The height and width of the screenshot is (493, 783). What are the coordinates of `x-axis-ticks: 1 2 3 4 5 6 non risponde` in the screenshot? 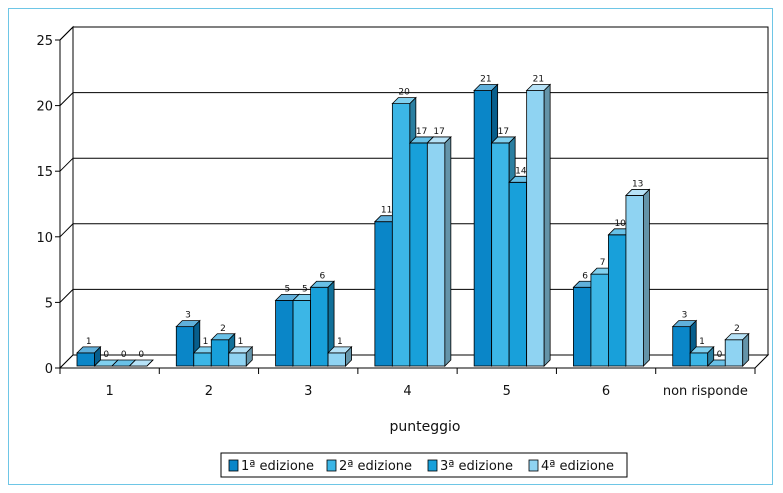 It's located at (407, 383).